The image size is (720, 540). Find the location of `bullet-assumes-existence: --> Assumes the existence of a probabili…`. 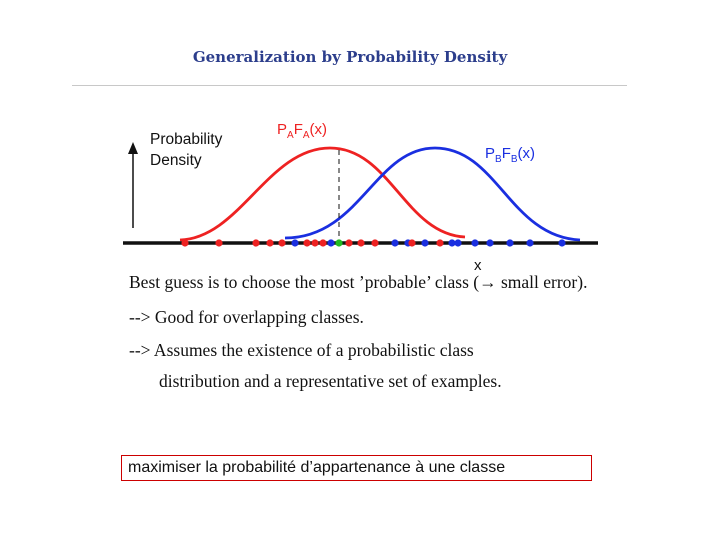

bullet-assumes-existence: --> Assumes the existence of a probabili… is located at coordinates (301, 350).